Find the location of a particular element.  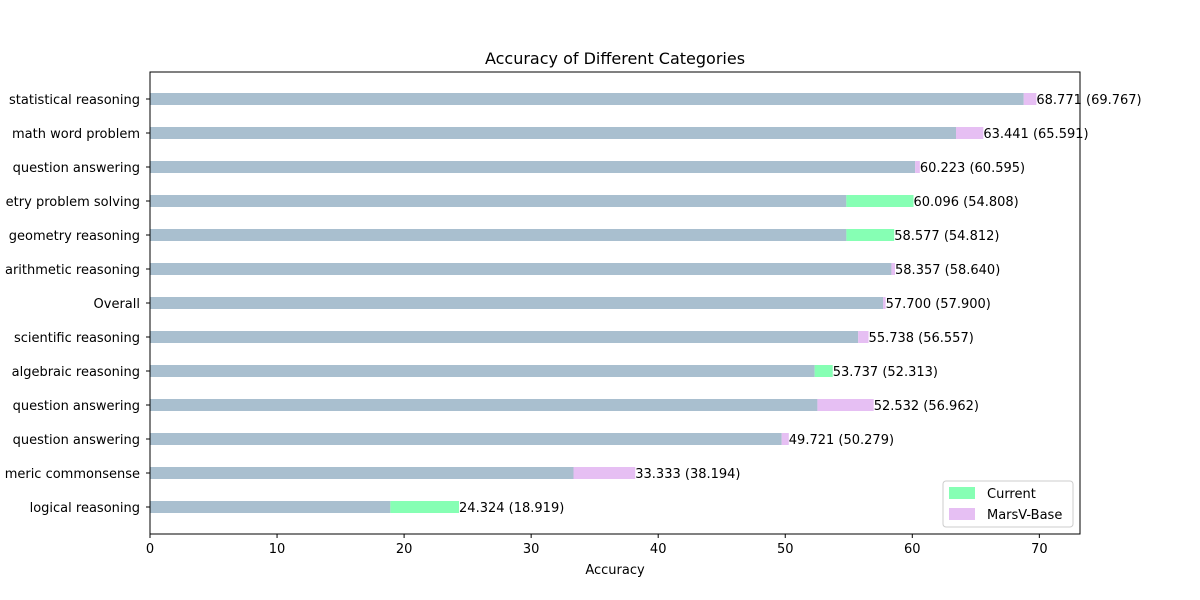

x-axis-title: Accuracy is located at coordinates (615, 570).